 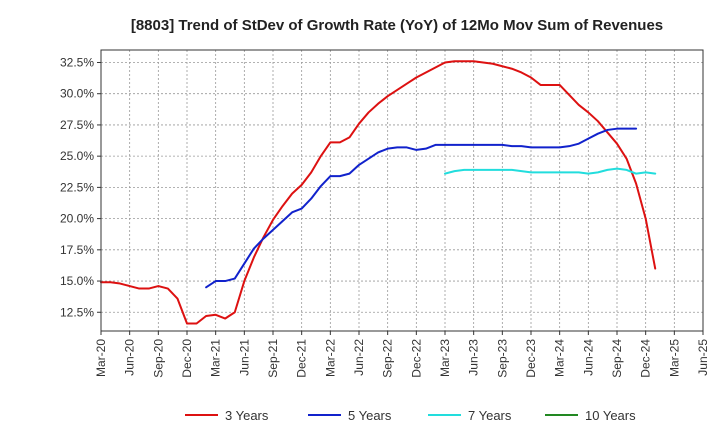 I want to click on y-tick-label: 15.0%, so click(x=77, y=281).